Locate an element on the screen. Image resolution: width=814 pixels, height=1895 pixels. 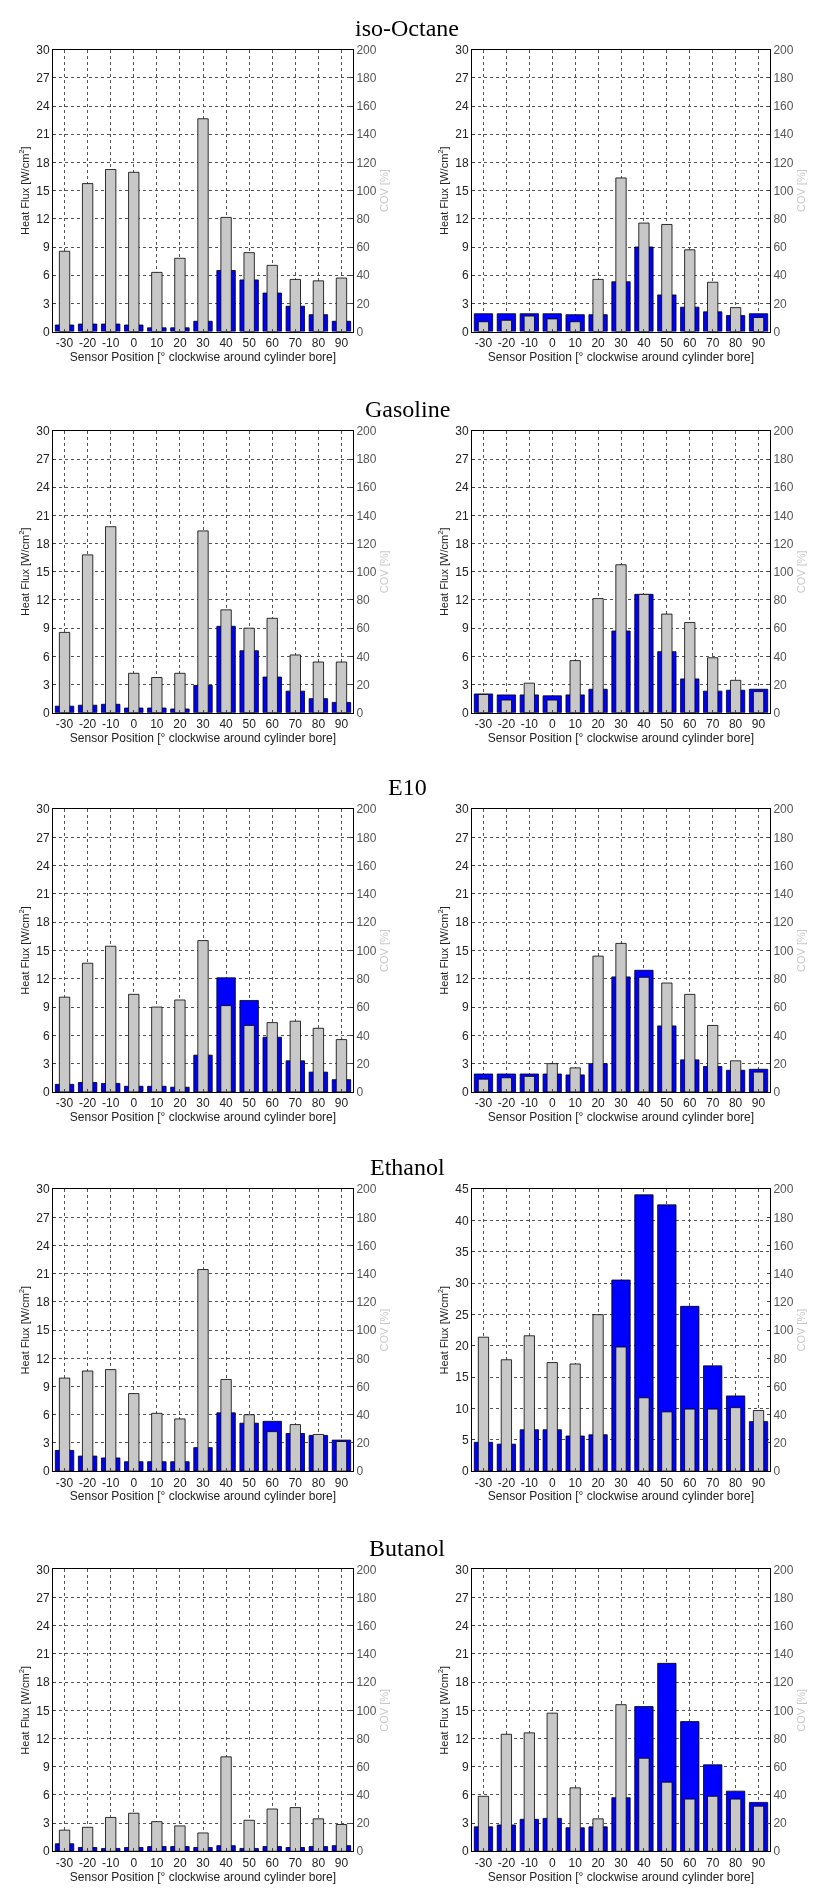
y-tick-label: 15 is located at coordinates (462, 950).